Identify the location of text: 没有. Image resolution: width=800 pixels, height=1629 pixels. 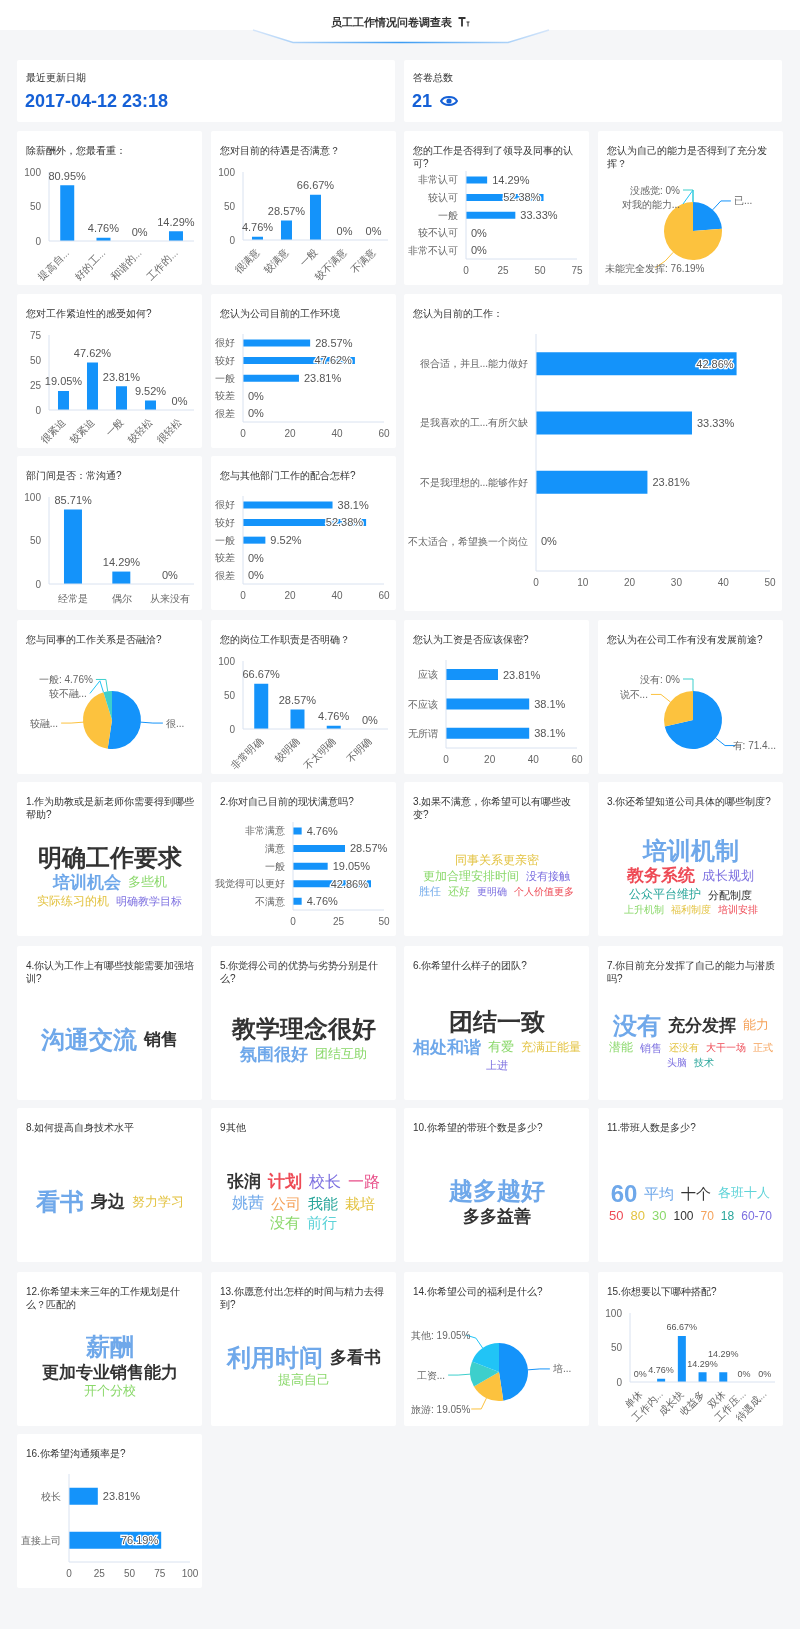
(285, 1223).